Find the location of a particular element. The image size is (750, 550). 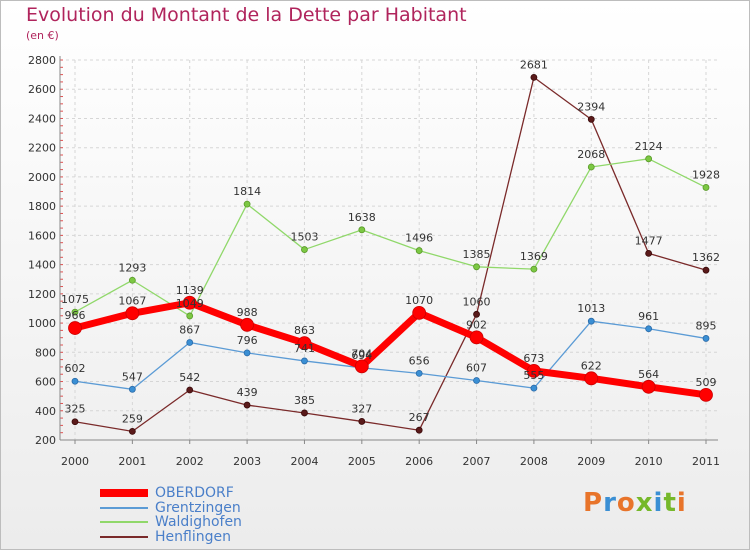

data-label-henflingen: 1477 is located at coordinates (649, 240).